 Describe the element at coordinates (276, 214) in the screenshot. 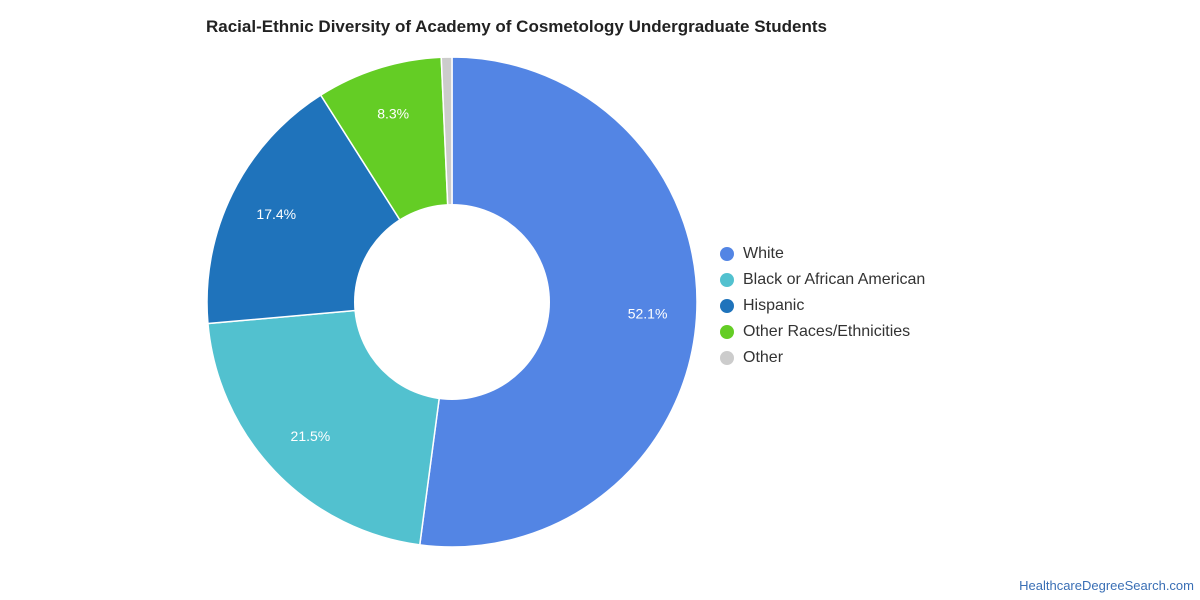

I see `slice-value-label: 17.4%` at that location.